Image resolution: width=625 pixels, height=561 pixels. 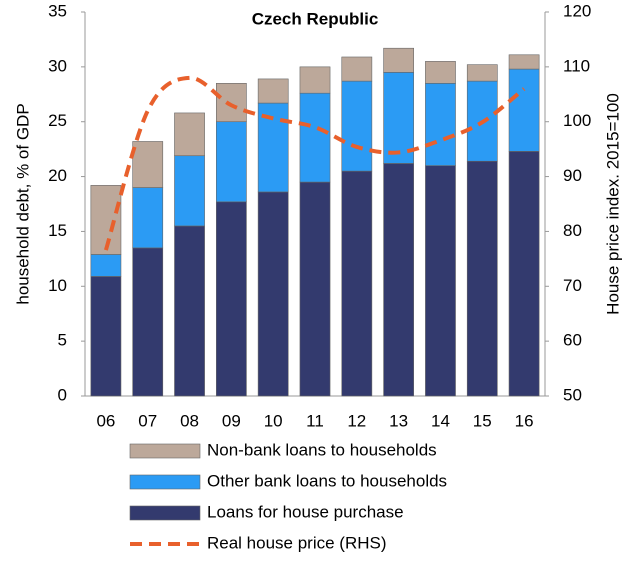 What do you see at coordinates (57, 65) in the screenshot?
I see `y-tick-label: 30` at bounding box center [57, 65].